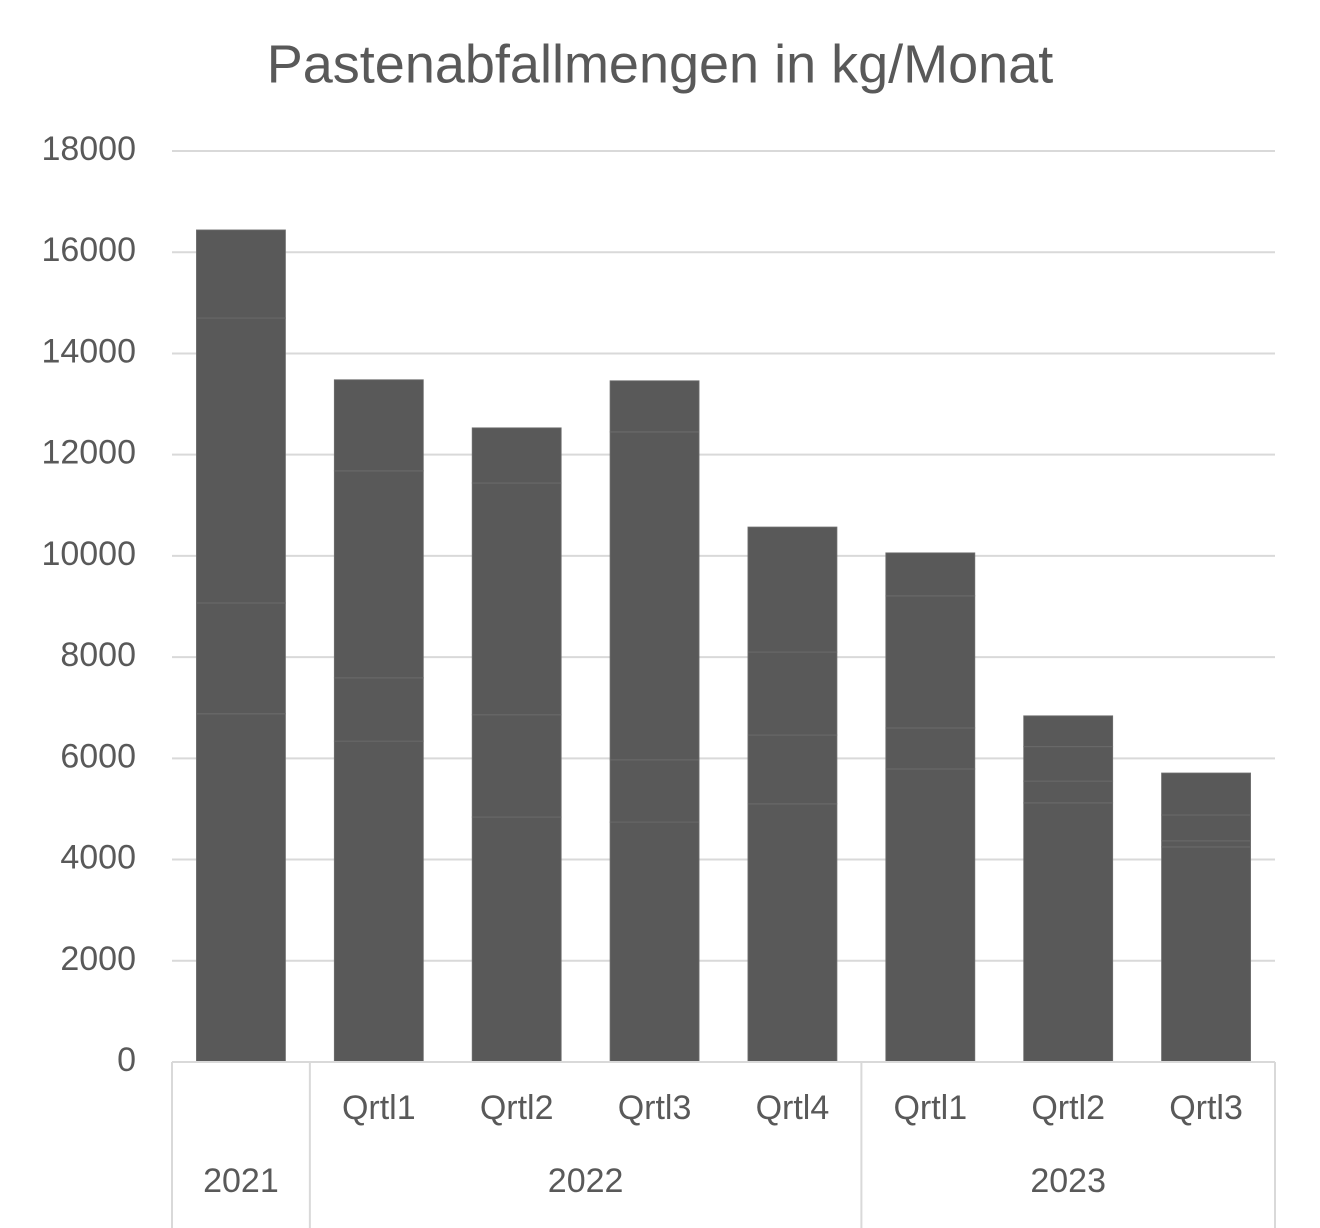  Describe the element at coordinates (660, 64) in the screenshot. I see `chart-title: Pastenabfallmengen in kg/Monat` at that location.